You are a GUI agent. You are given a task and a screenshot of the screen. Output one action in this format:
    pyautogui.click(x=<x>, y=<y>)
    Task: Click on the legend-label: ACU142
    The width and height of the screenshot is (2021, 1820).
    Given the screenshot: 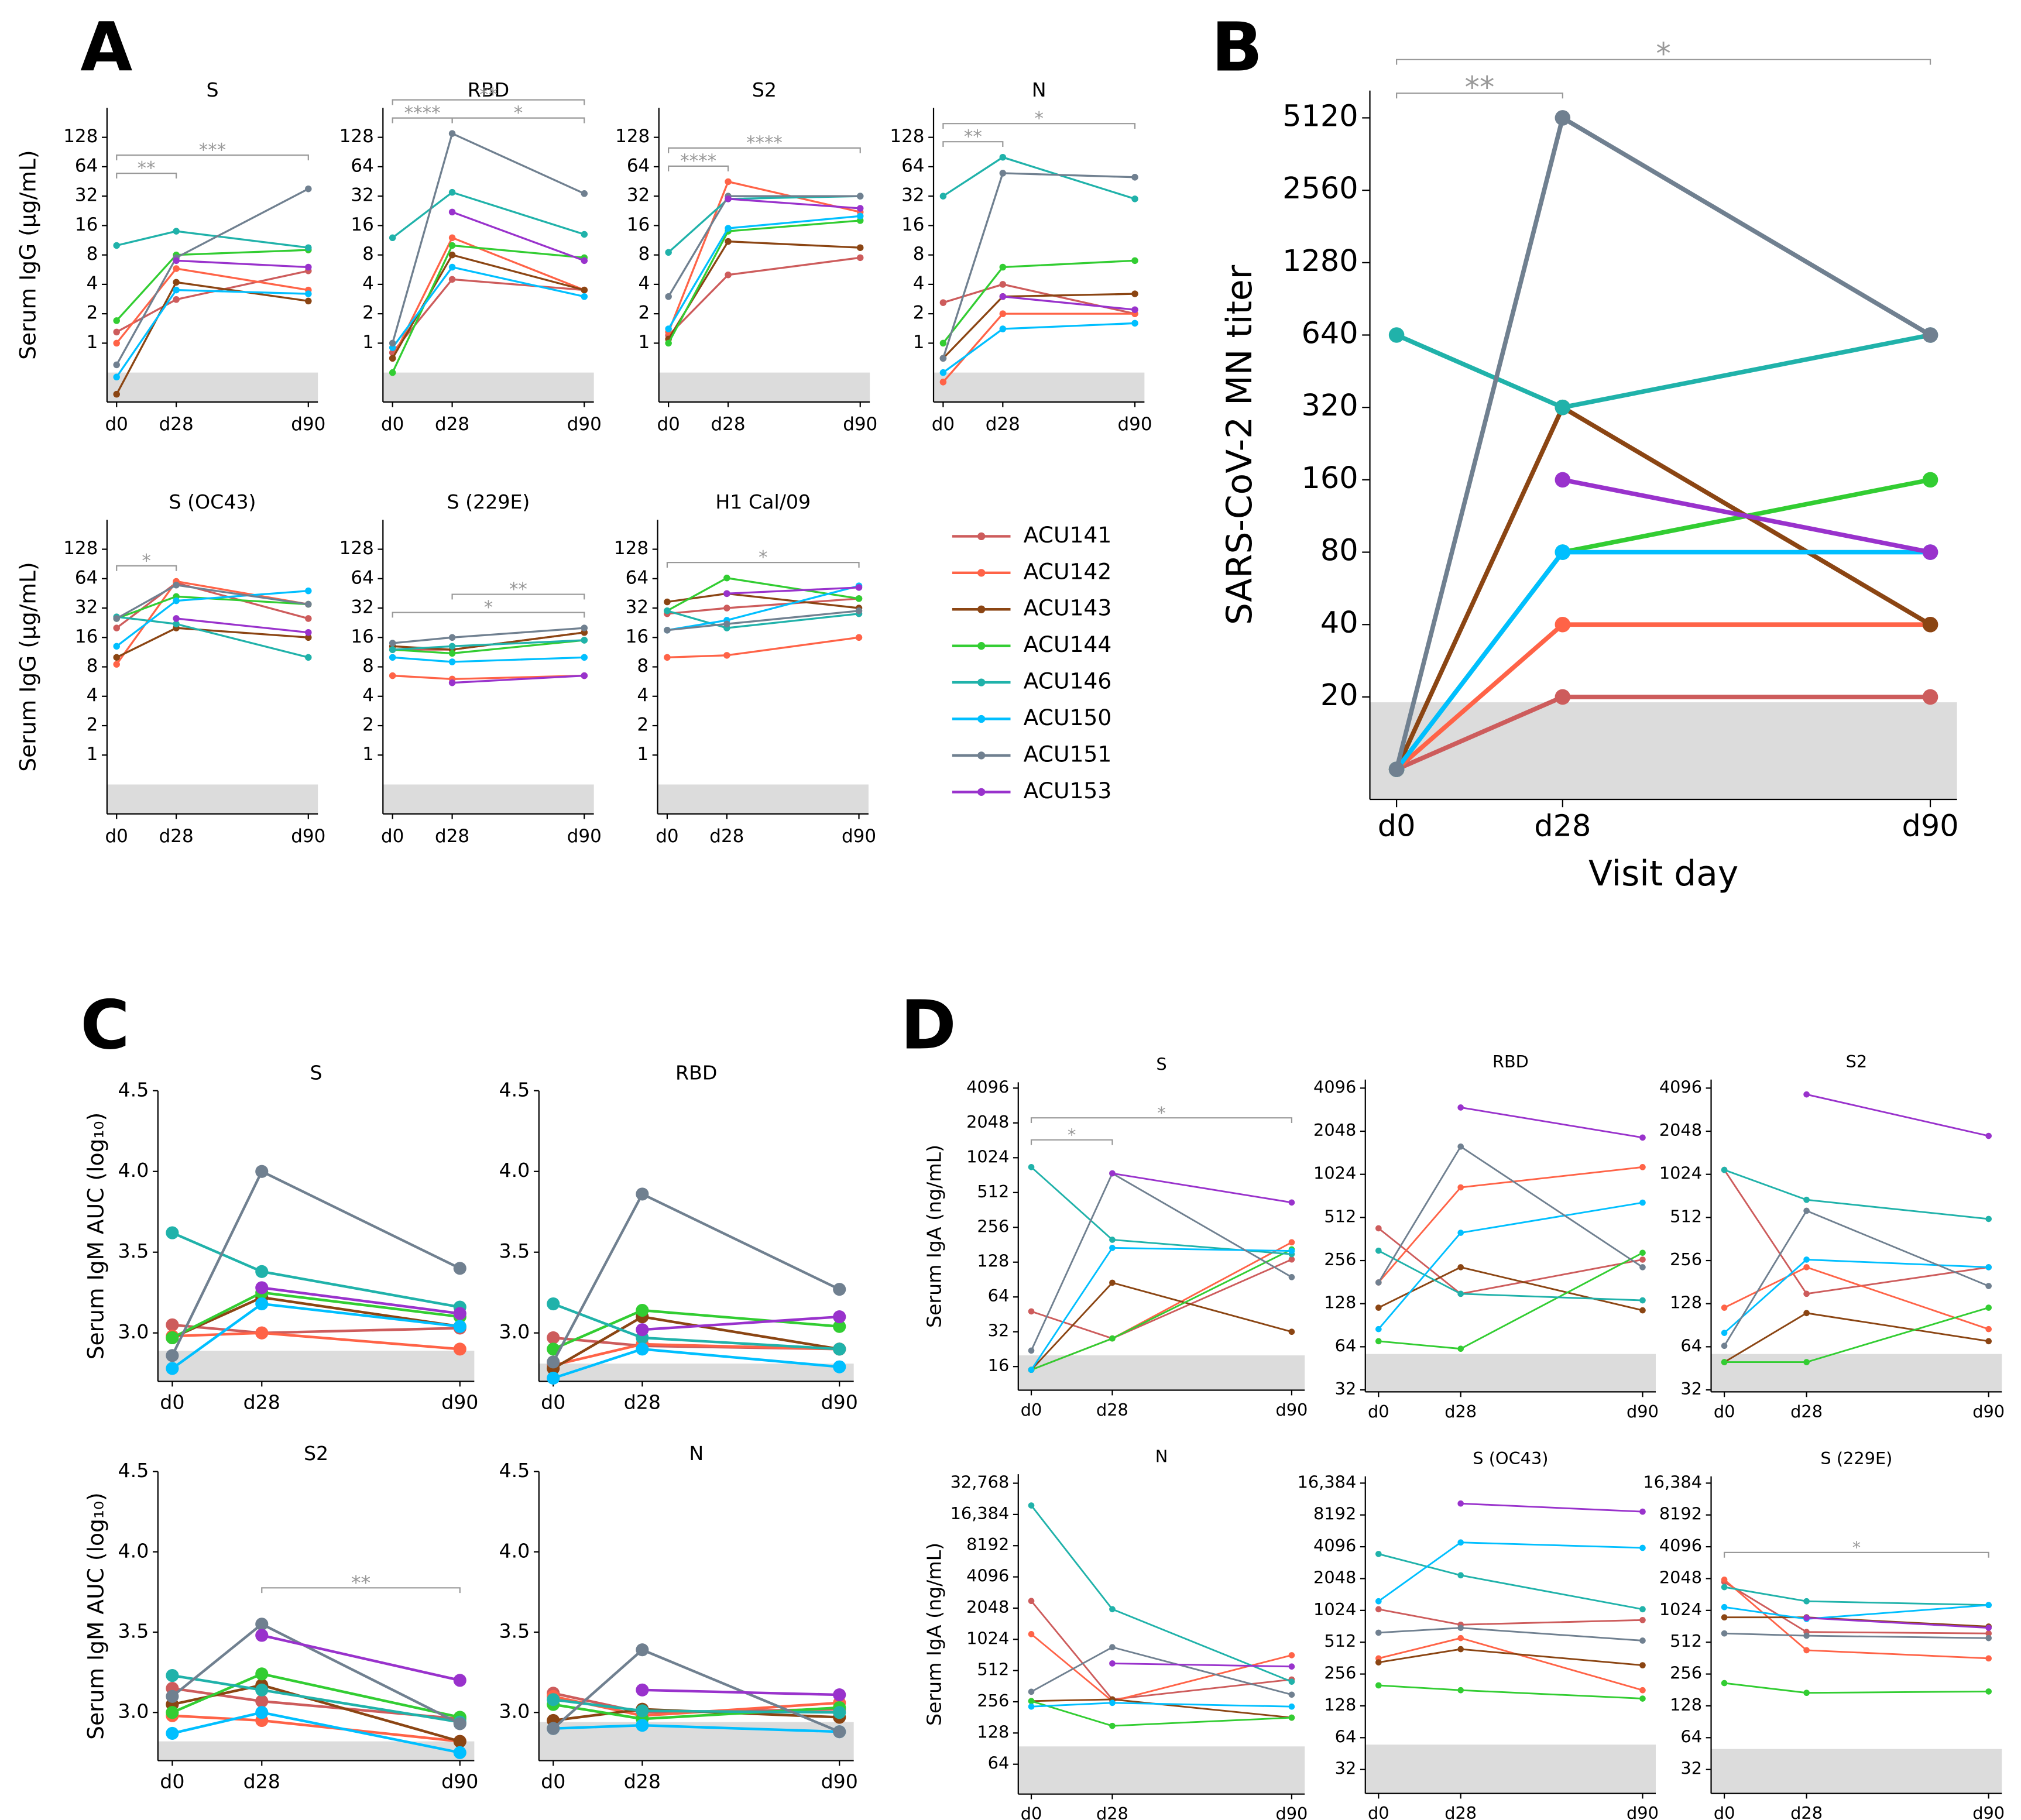 What is the action you would take?
    pyautogui.click(x=1068, y=571)
    